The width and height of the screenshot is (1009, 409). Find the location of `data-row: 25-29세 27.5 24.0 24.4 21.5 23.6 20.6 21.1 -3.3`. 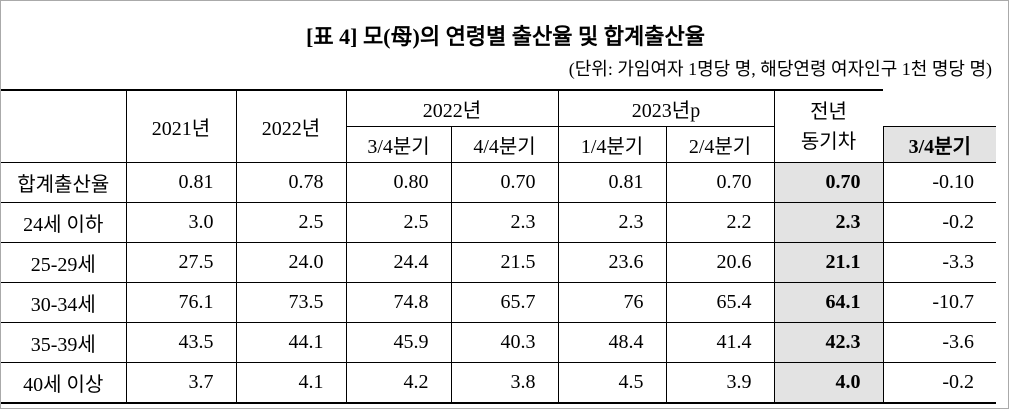

data-row: 25-29세 27.5 24.0 24.4 21.5 23.6 20.6 21.1 -3.3 is located at coordinates (498, 262).